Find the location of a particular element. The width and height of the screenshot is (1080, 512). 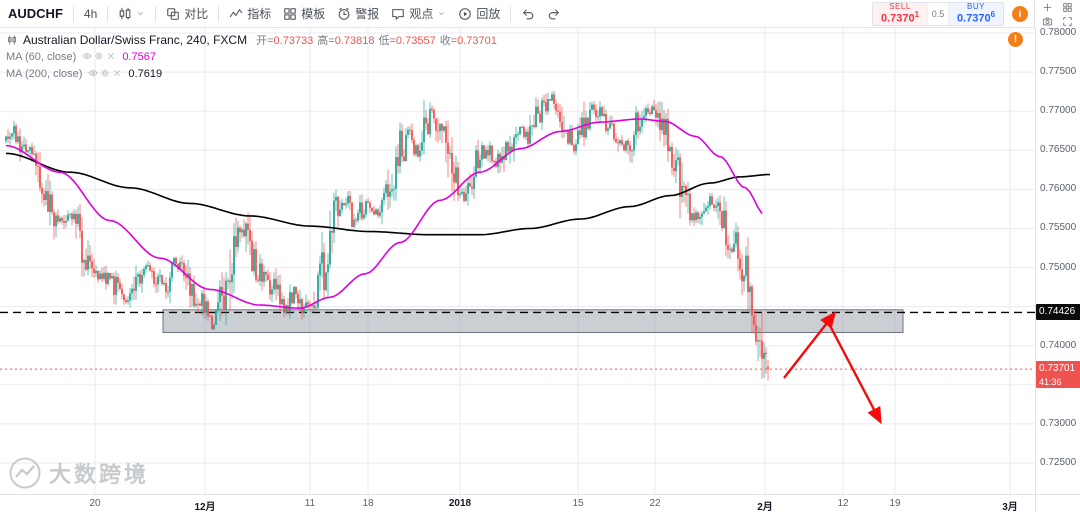

series-icon is located at coordinates (12, 39).